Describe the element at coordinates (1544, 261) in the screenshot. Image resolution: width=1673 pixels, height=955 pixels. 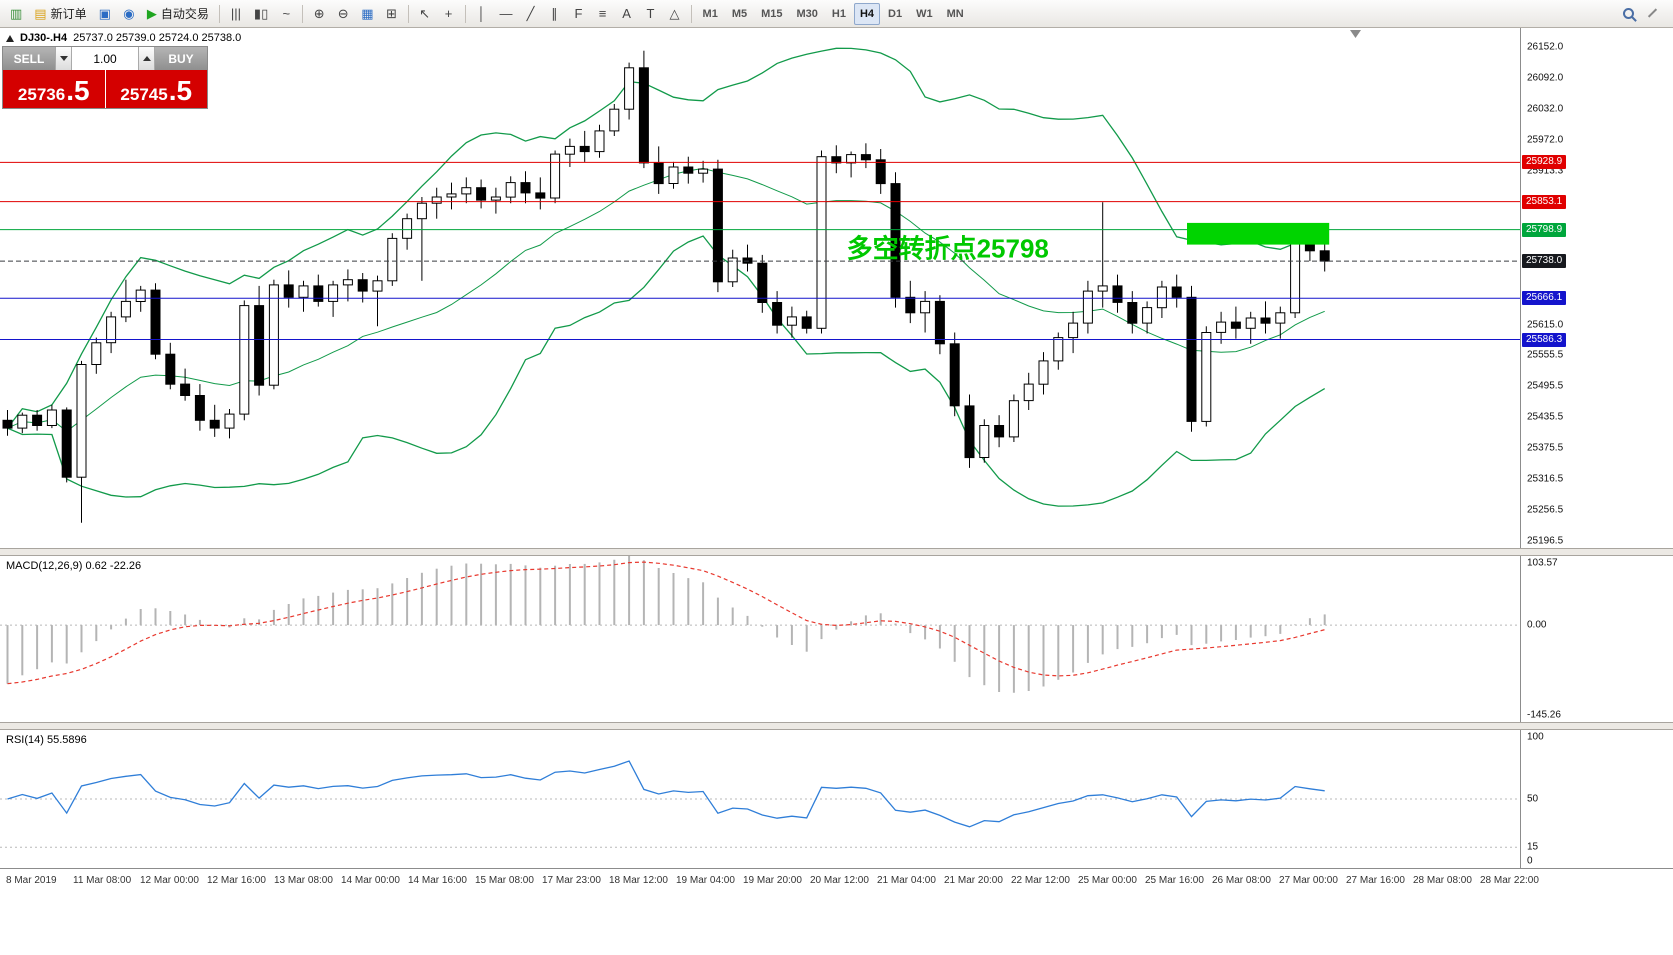
I see `price-level-badge: 25738.0` at that location.